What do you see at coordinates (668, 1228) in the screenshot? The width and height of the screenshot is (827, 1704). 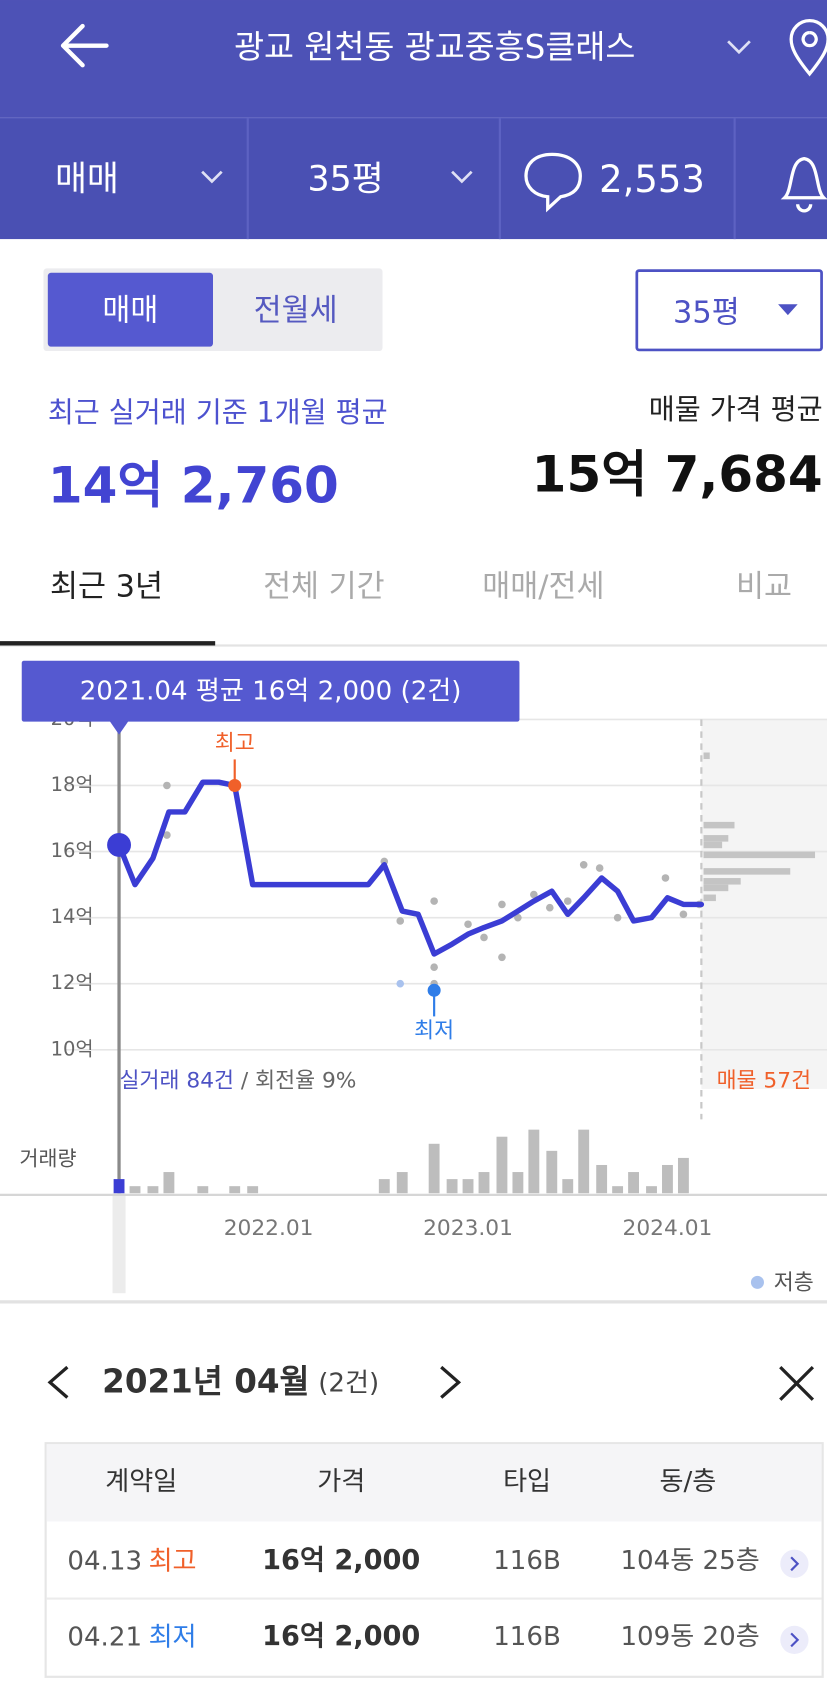 I see `x-tick-label: 2024.01` at bounding box center [668, 1228].